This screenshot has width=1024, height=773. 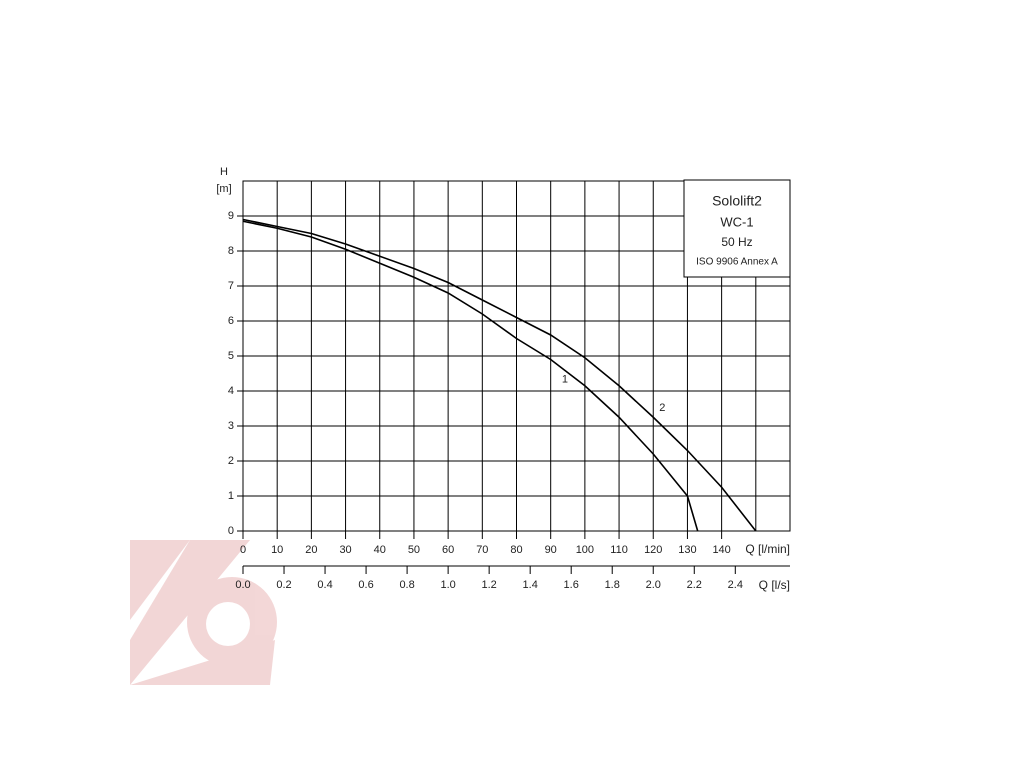 What do you see at coordinates (721, 550) in the screenshot?
I see `x-tick-label: 140` at bounding box center [721, 550].